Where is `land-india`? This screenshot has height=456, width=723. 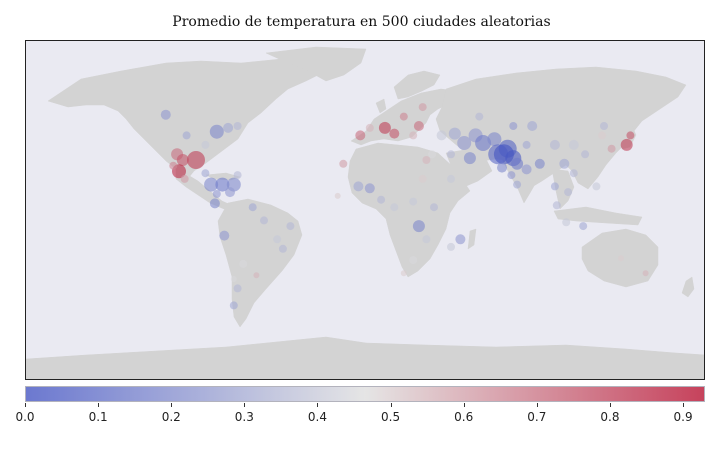
land-india is located at coordinates (522, 180).